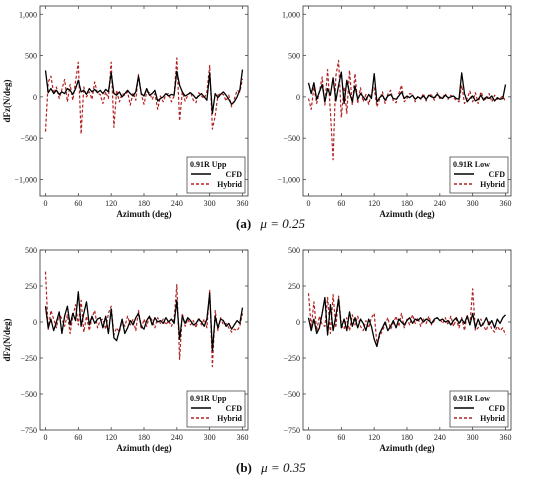 This screenshot has height=480, width=550. What do you see at coordinates (282, 223) in the screenshot?
I see `caption-a-text: μ = 0.25` at bounding box center [282, 223].